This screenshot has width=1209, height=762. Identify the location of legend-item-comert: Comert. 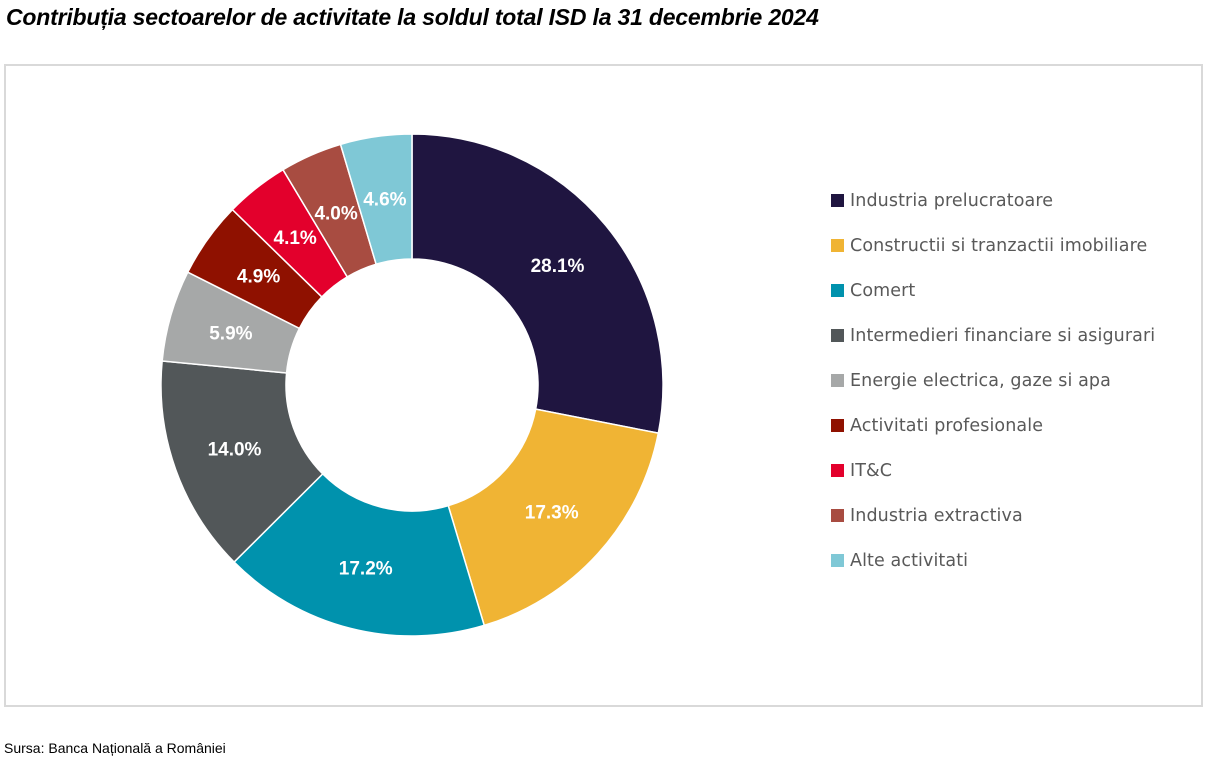
(993, 290).